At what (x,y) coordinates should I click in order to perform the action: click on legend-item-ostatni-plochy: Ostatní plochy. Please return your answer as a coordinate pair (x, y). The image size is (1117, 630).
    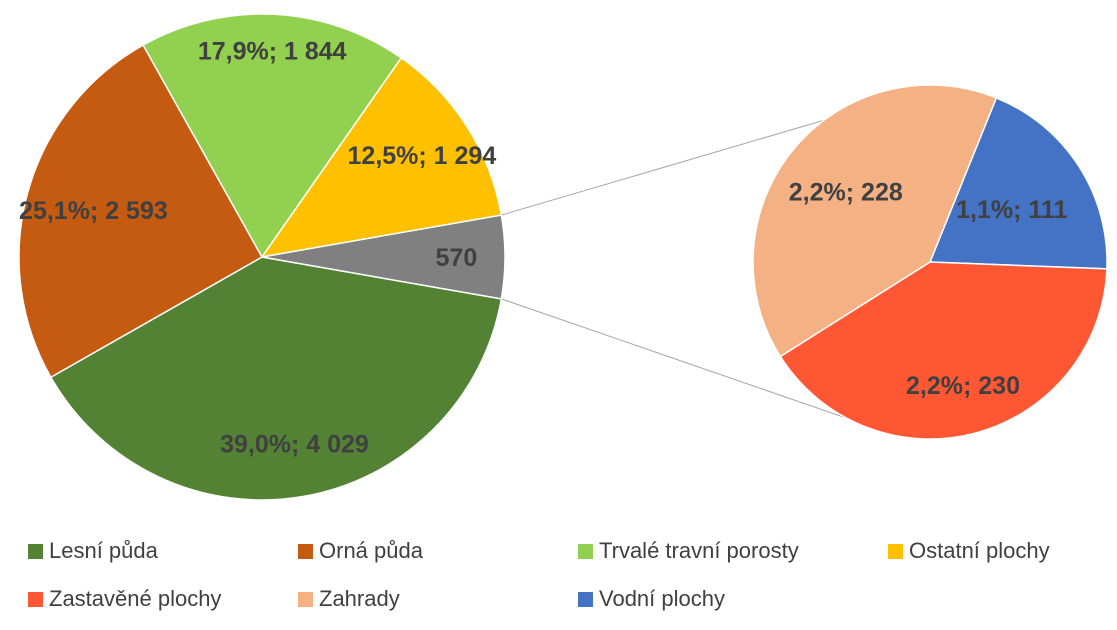
    Looking at the image, I should click on (969, 551).